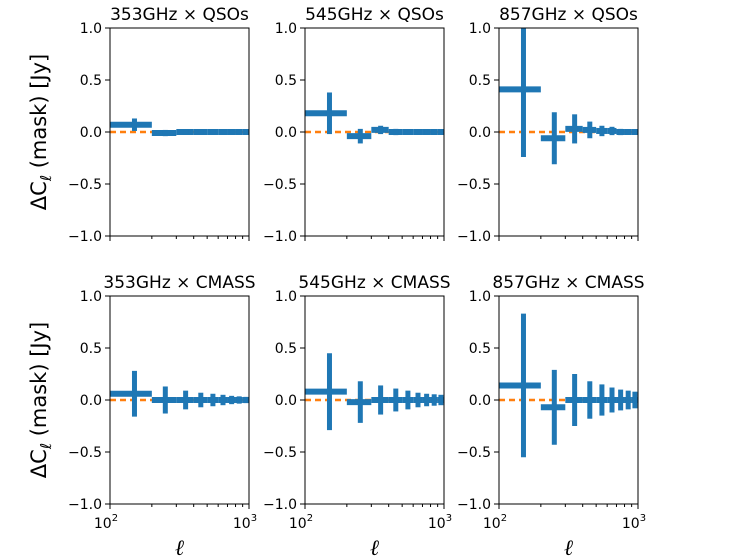 The image size is (747, 560). I want to click on panel-title: 857GHz × CMASS, so click(568, 283).